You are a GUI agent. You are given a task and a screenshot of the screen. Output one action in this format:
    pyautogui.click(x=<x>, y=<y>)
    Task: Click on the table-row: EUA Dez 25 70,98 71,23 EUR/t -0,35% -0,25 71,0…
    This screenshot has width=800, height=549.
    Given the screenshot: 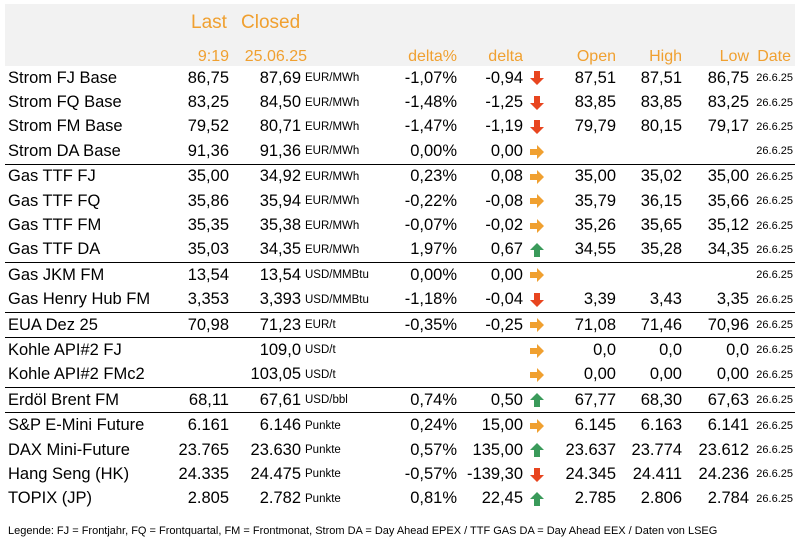 What is the action you would take?
    pyautogui.click(x=400, y=324)
    